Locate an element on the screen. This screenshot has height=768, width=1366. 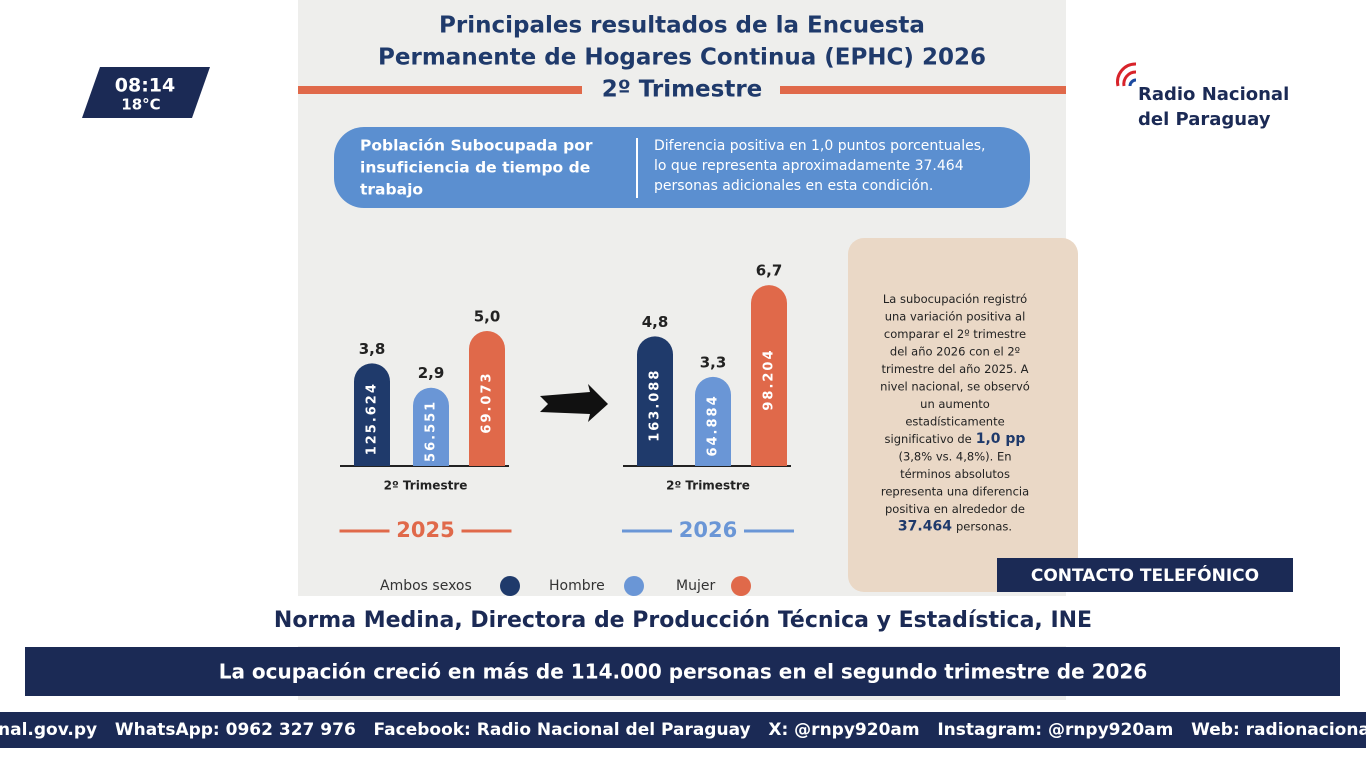
note-segment: estadísticamente is located at coordinates (954, 421).